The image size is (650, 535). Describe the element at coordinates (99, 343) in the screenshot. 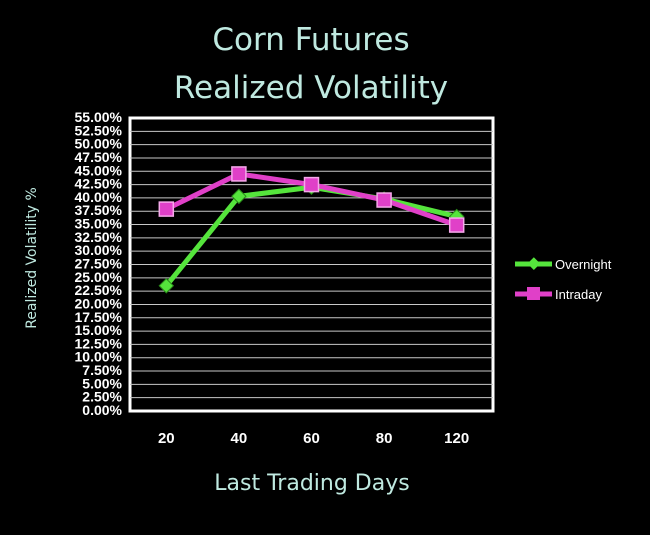

I see `y-tick-label: 12.50%` at that location.